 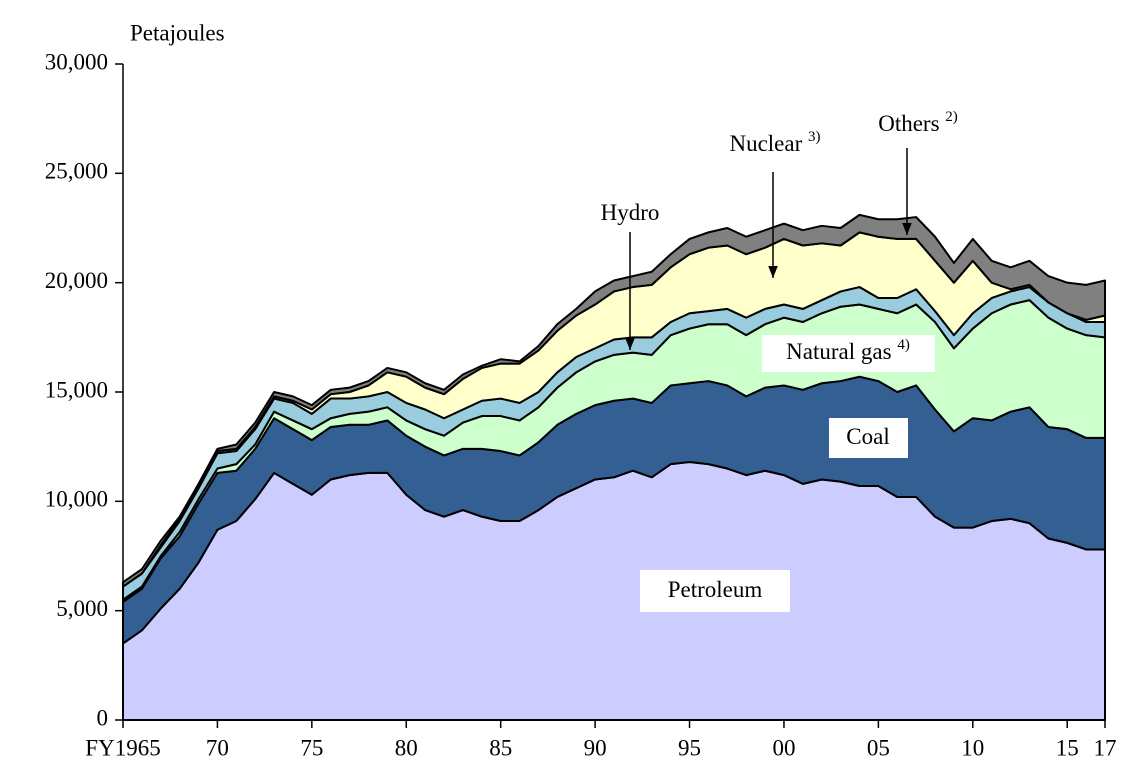 What do you see at coordinates (82, 608) in the screenshot?
I see `y-tick-label: 5,000` at bounding box center [82, 608].